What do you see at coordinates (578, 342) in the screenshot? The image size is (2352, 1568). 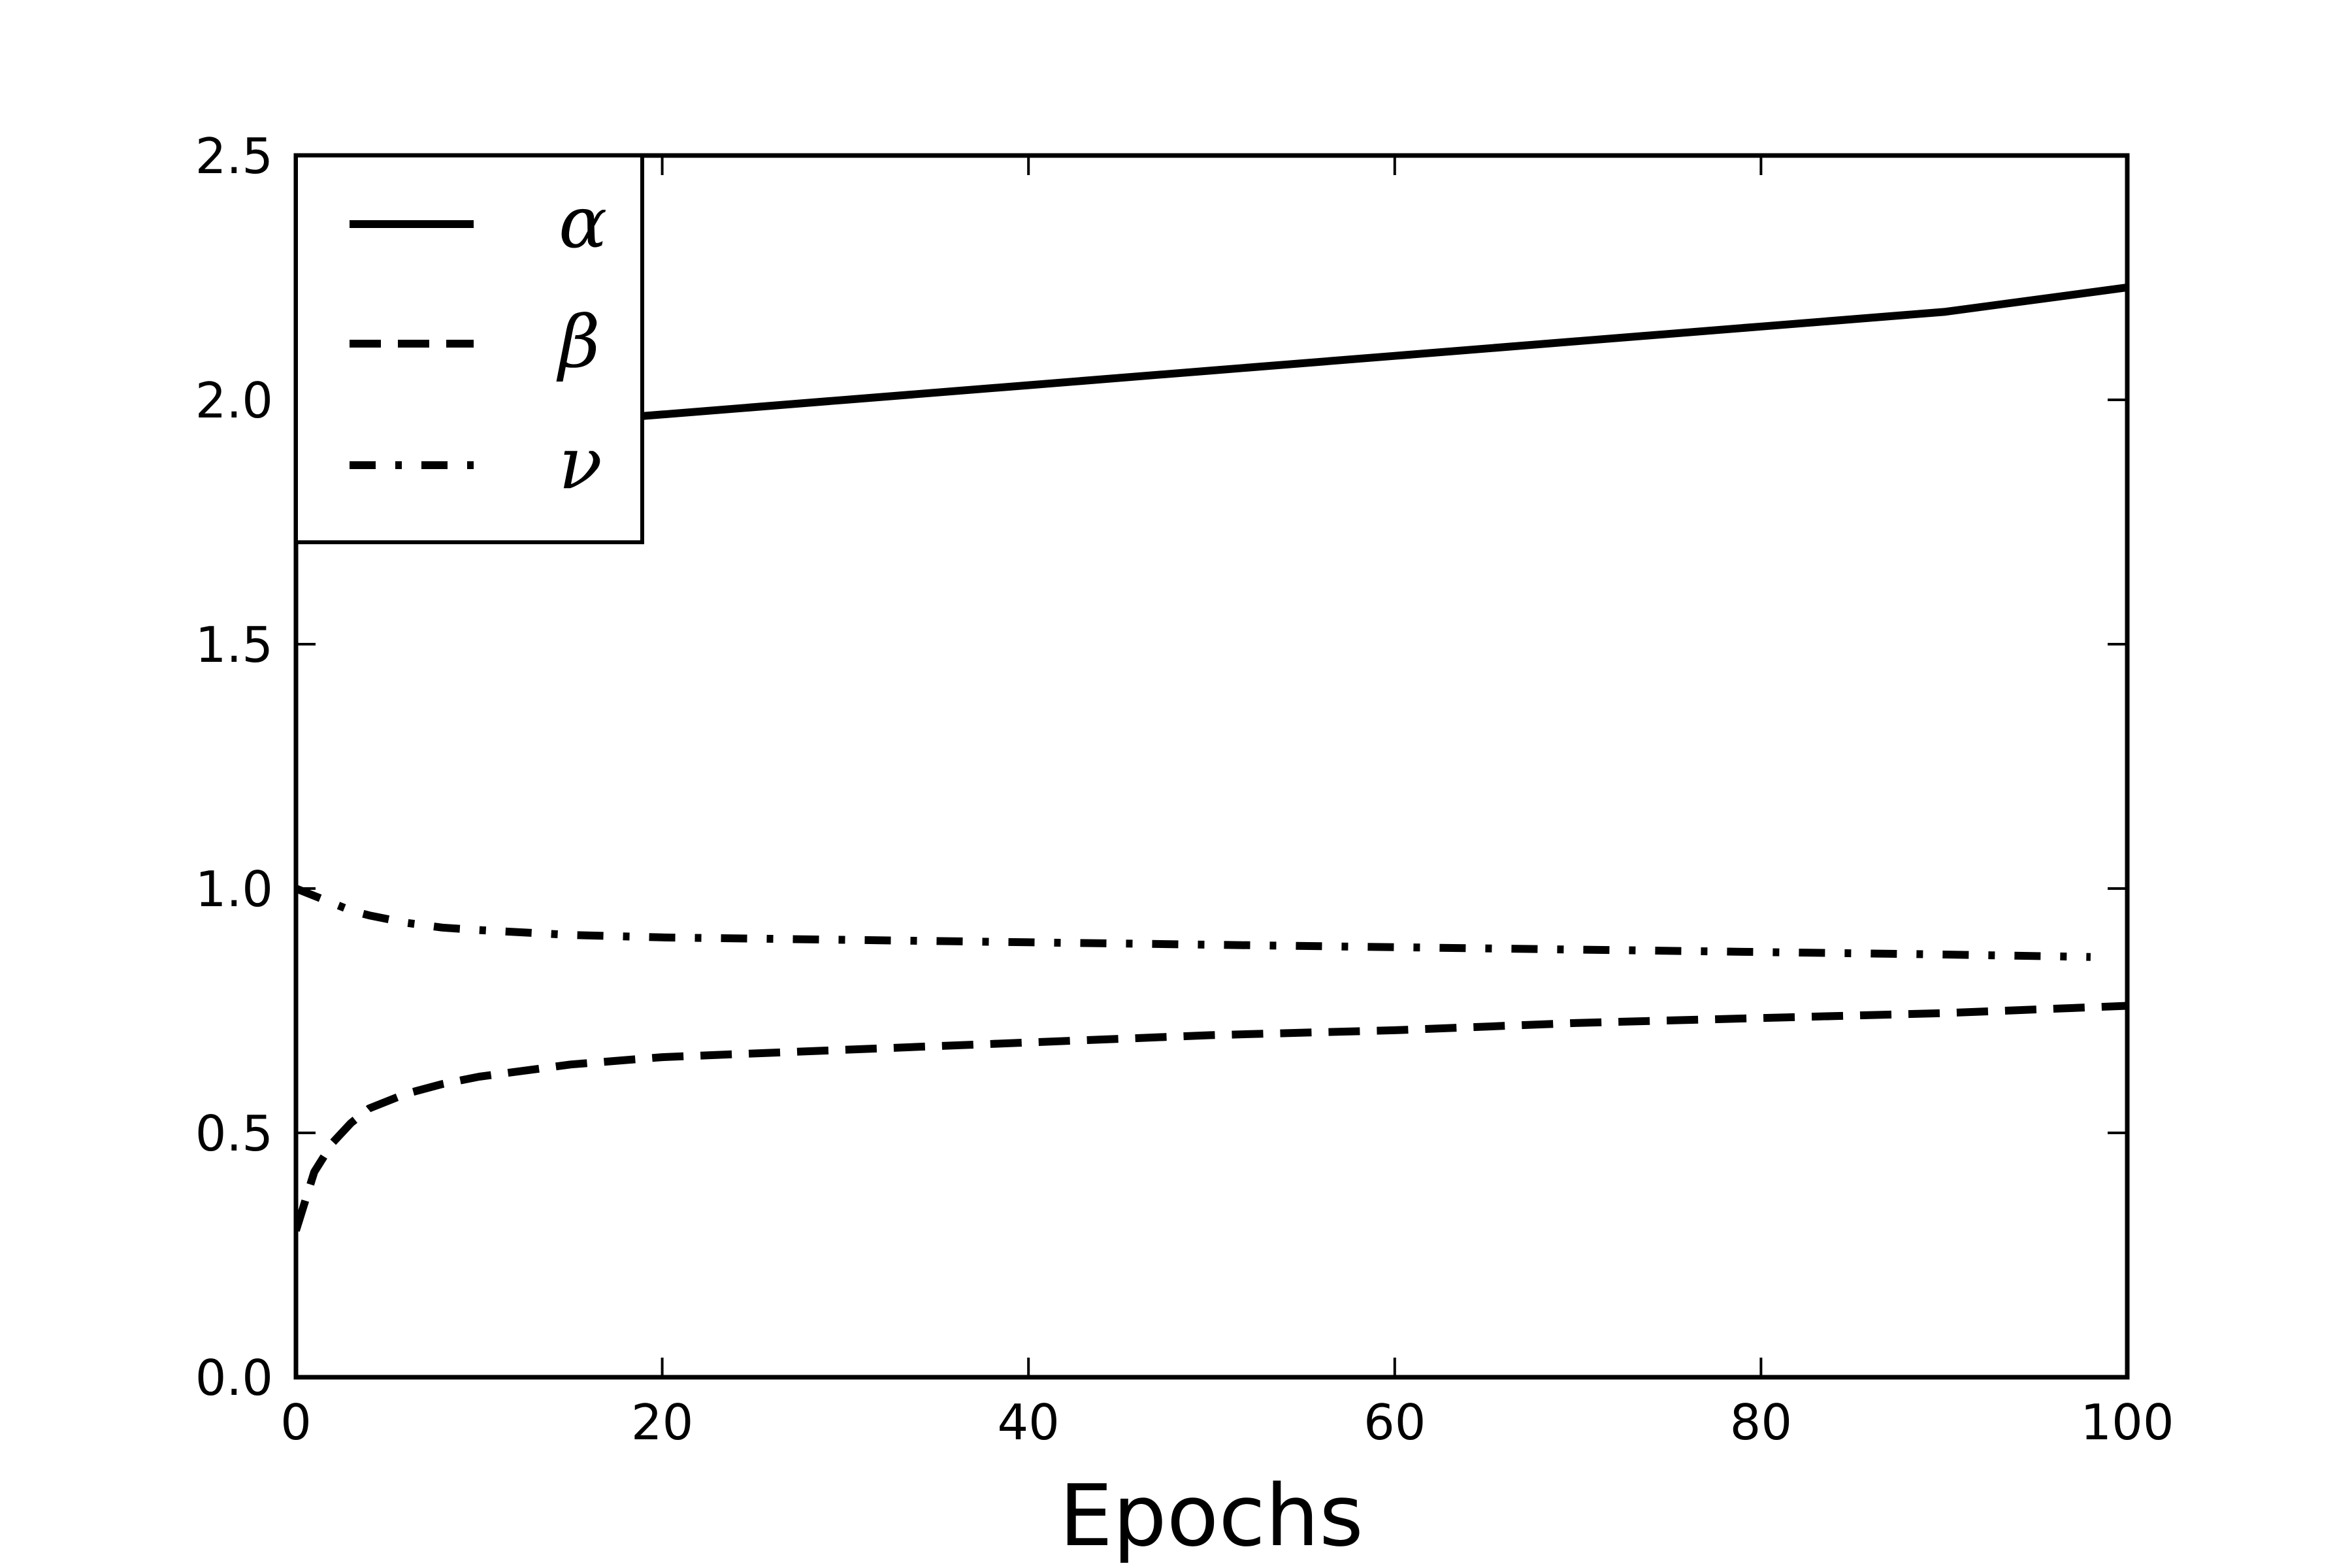 I see `legend-label-2: β` at bounding box center [578, 342].